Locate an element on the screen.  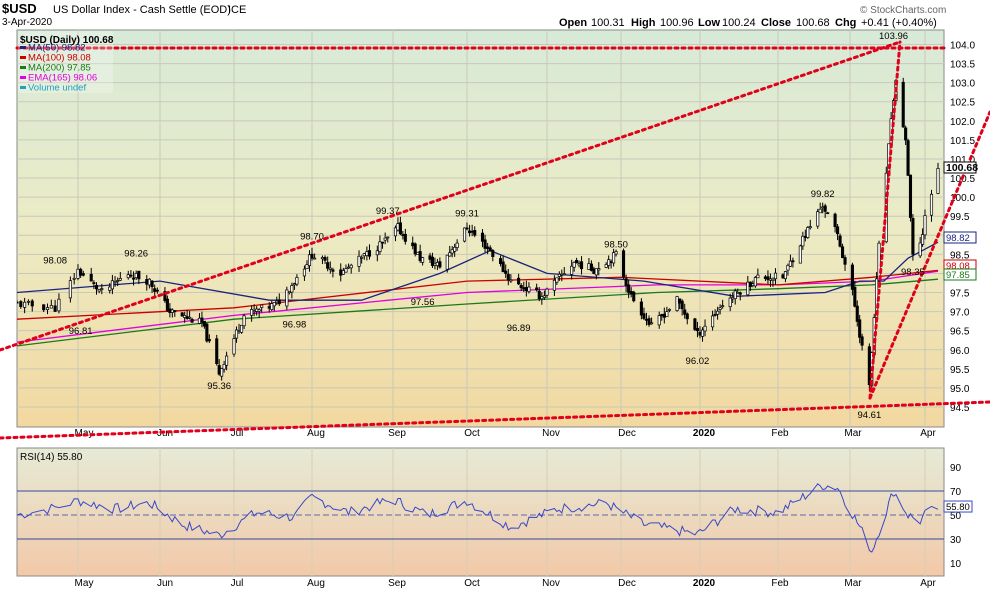
price-point-label: 98.50 is located at coordinates (616, 244).